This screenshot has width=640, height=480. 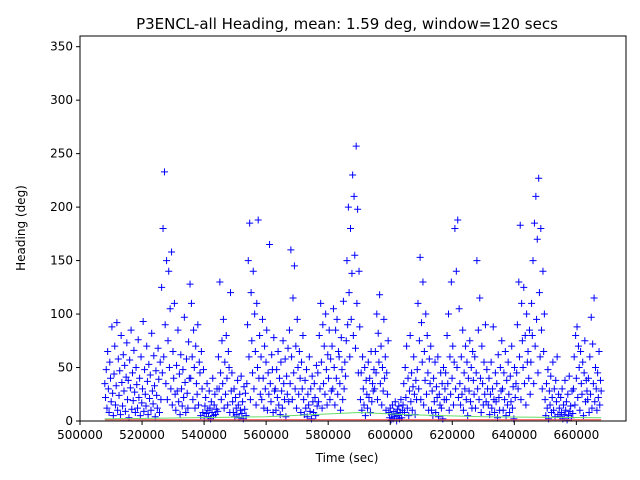 What do you see at coordinates (142, 435) in the screenshot?
I see `x-tick-label: 520000` at bounding box center [142, 435].